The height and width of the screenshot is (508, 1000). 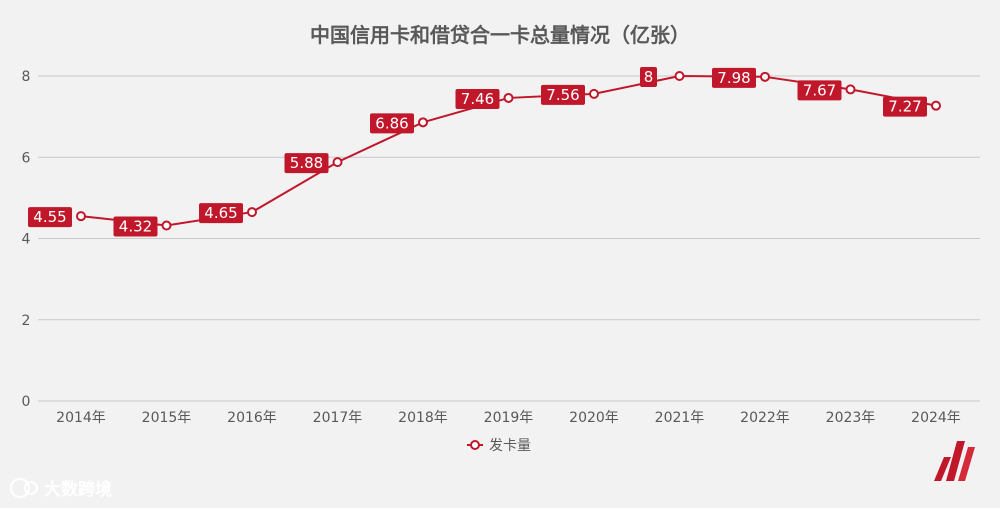 I want to click on x-tick-label: 2014年, so click(x=81, y=418).